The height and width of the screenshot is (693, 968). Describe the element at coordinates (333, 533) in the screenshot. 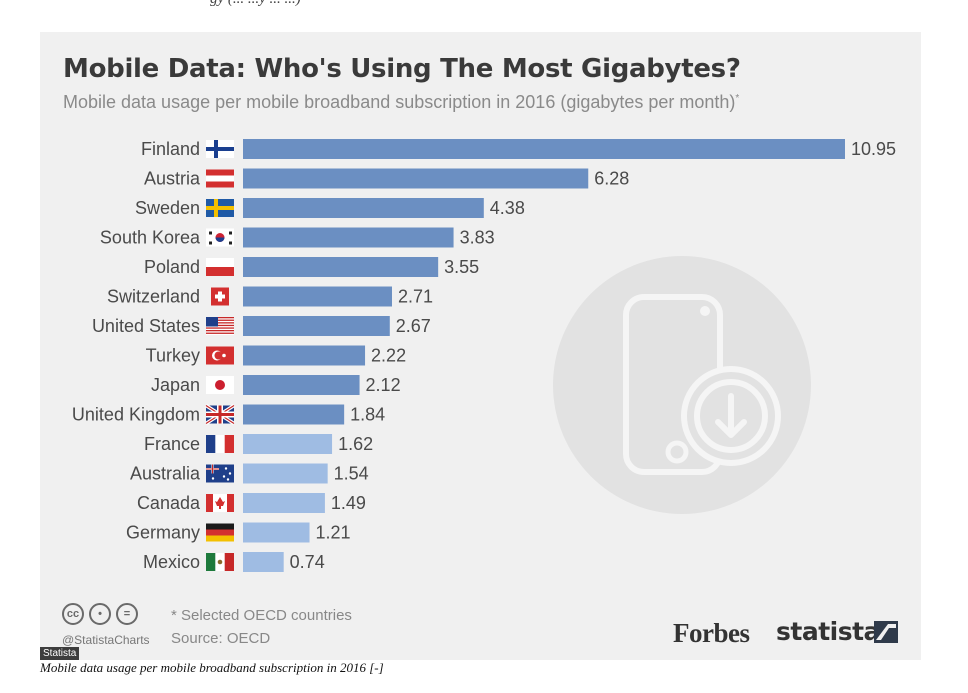

I see `value-label: 1.21` at that location.